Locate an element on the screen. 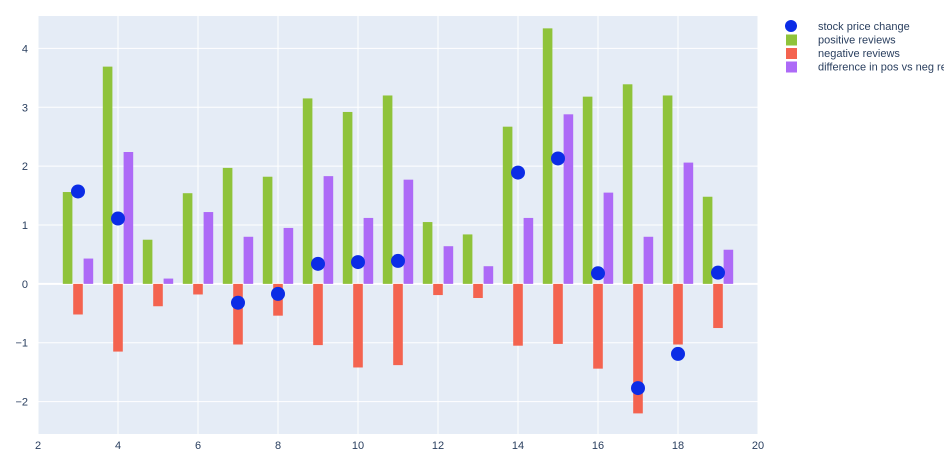 The width and height of the screenshot is (944, 468). legend-item: stock price change is located at coordinates (847, 26).